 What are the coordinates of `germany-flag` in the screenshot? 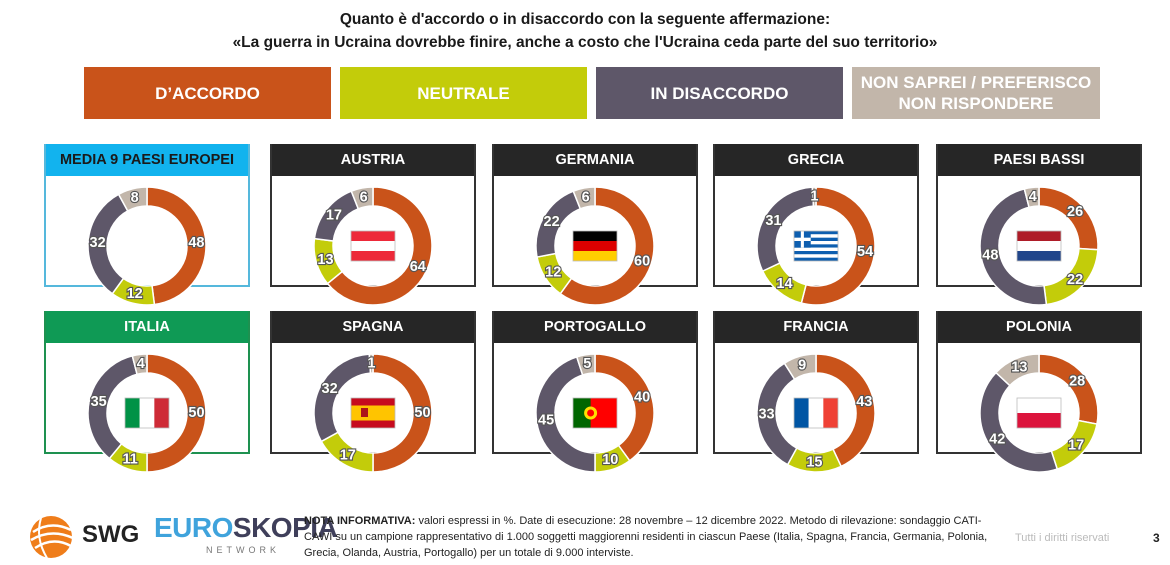 It's located at (595, 246).